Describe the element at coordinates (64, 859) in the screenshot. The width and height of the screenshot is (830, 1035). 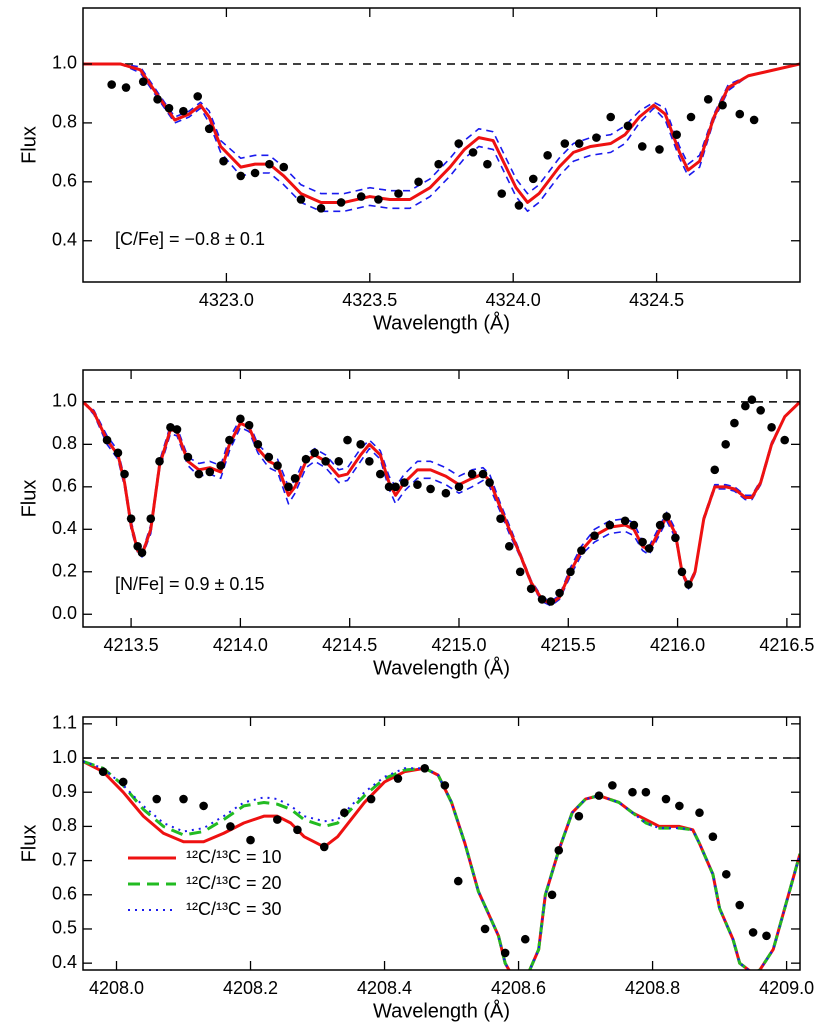
I see `y-tick-label: 0.7` at that location.